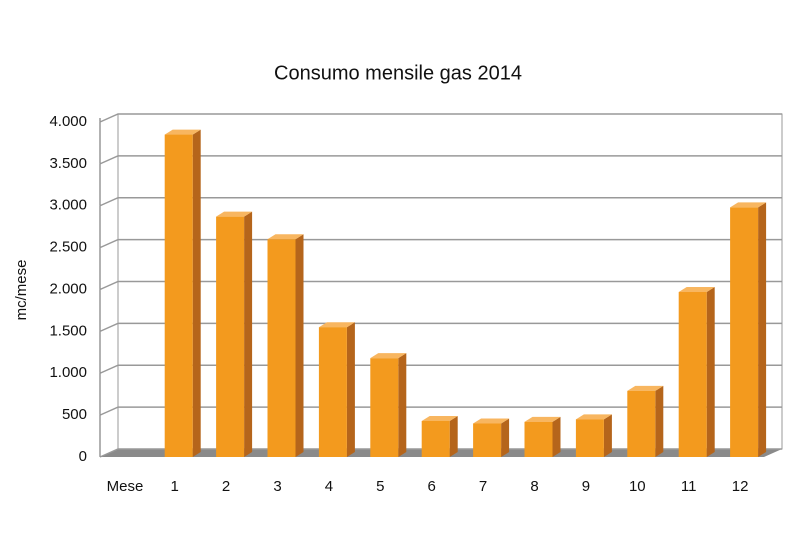 Image resolution: width=810 pixels, height=551 pixels. What do you see at coordinates (74, 414) in the screenshot?
I see `y-tick-label: 500` at bounding box center [74, 414].